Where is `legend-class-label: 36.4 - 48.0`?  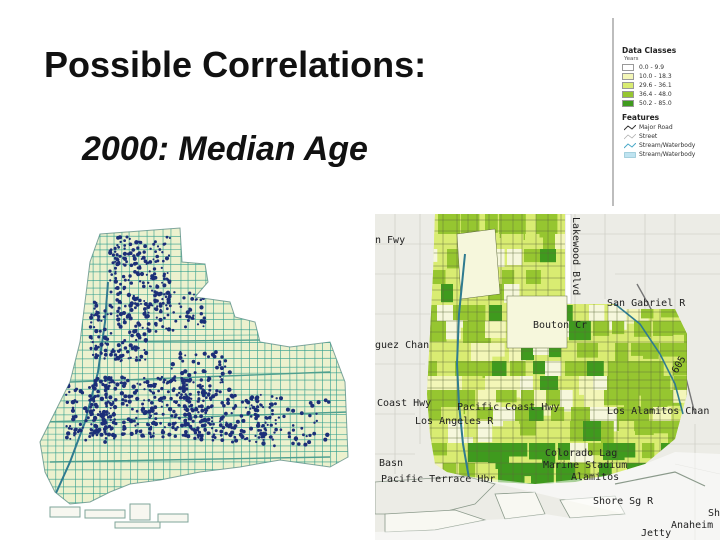
legend-class-label: 36.4 - 48.0 is located at coordinates (655, 94).